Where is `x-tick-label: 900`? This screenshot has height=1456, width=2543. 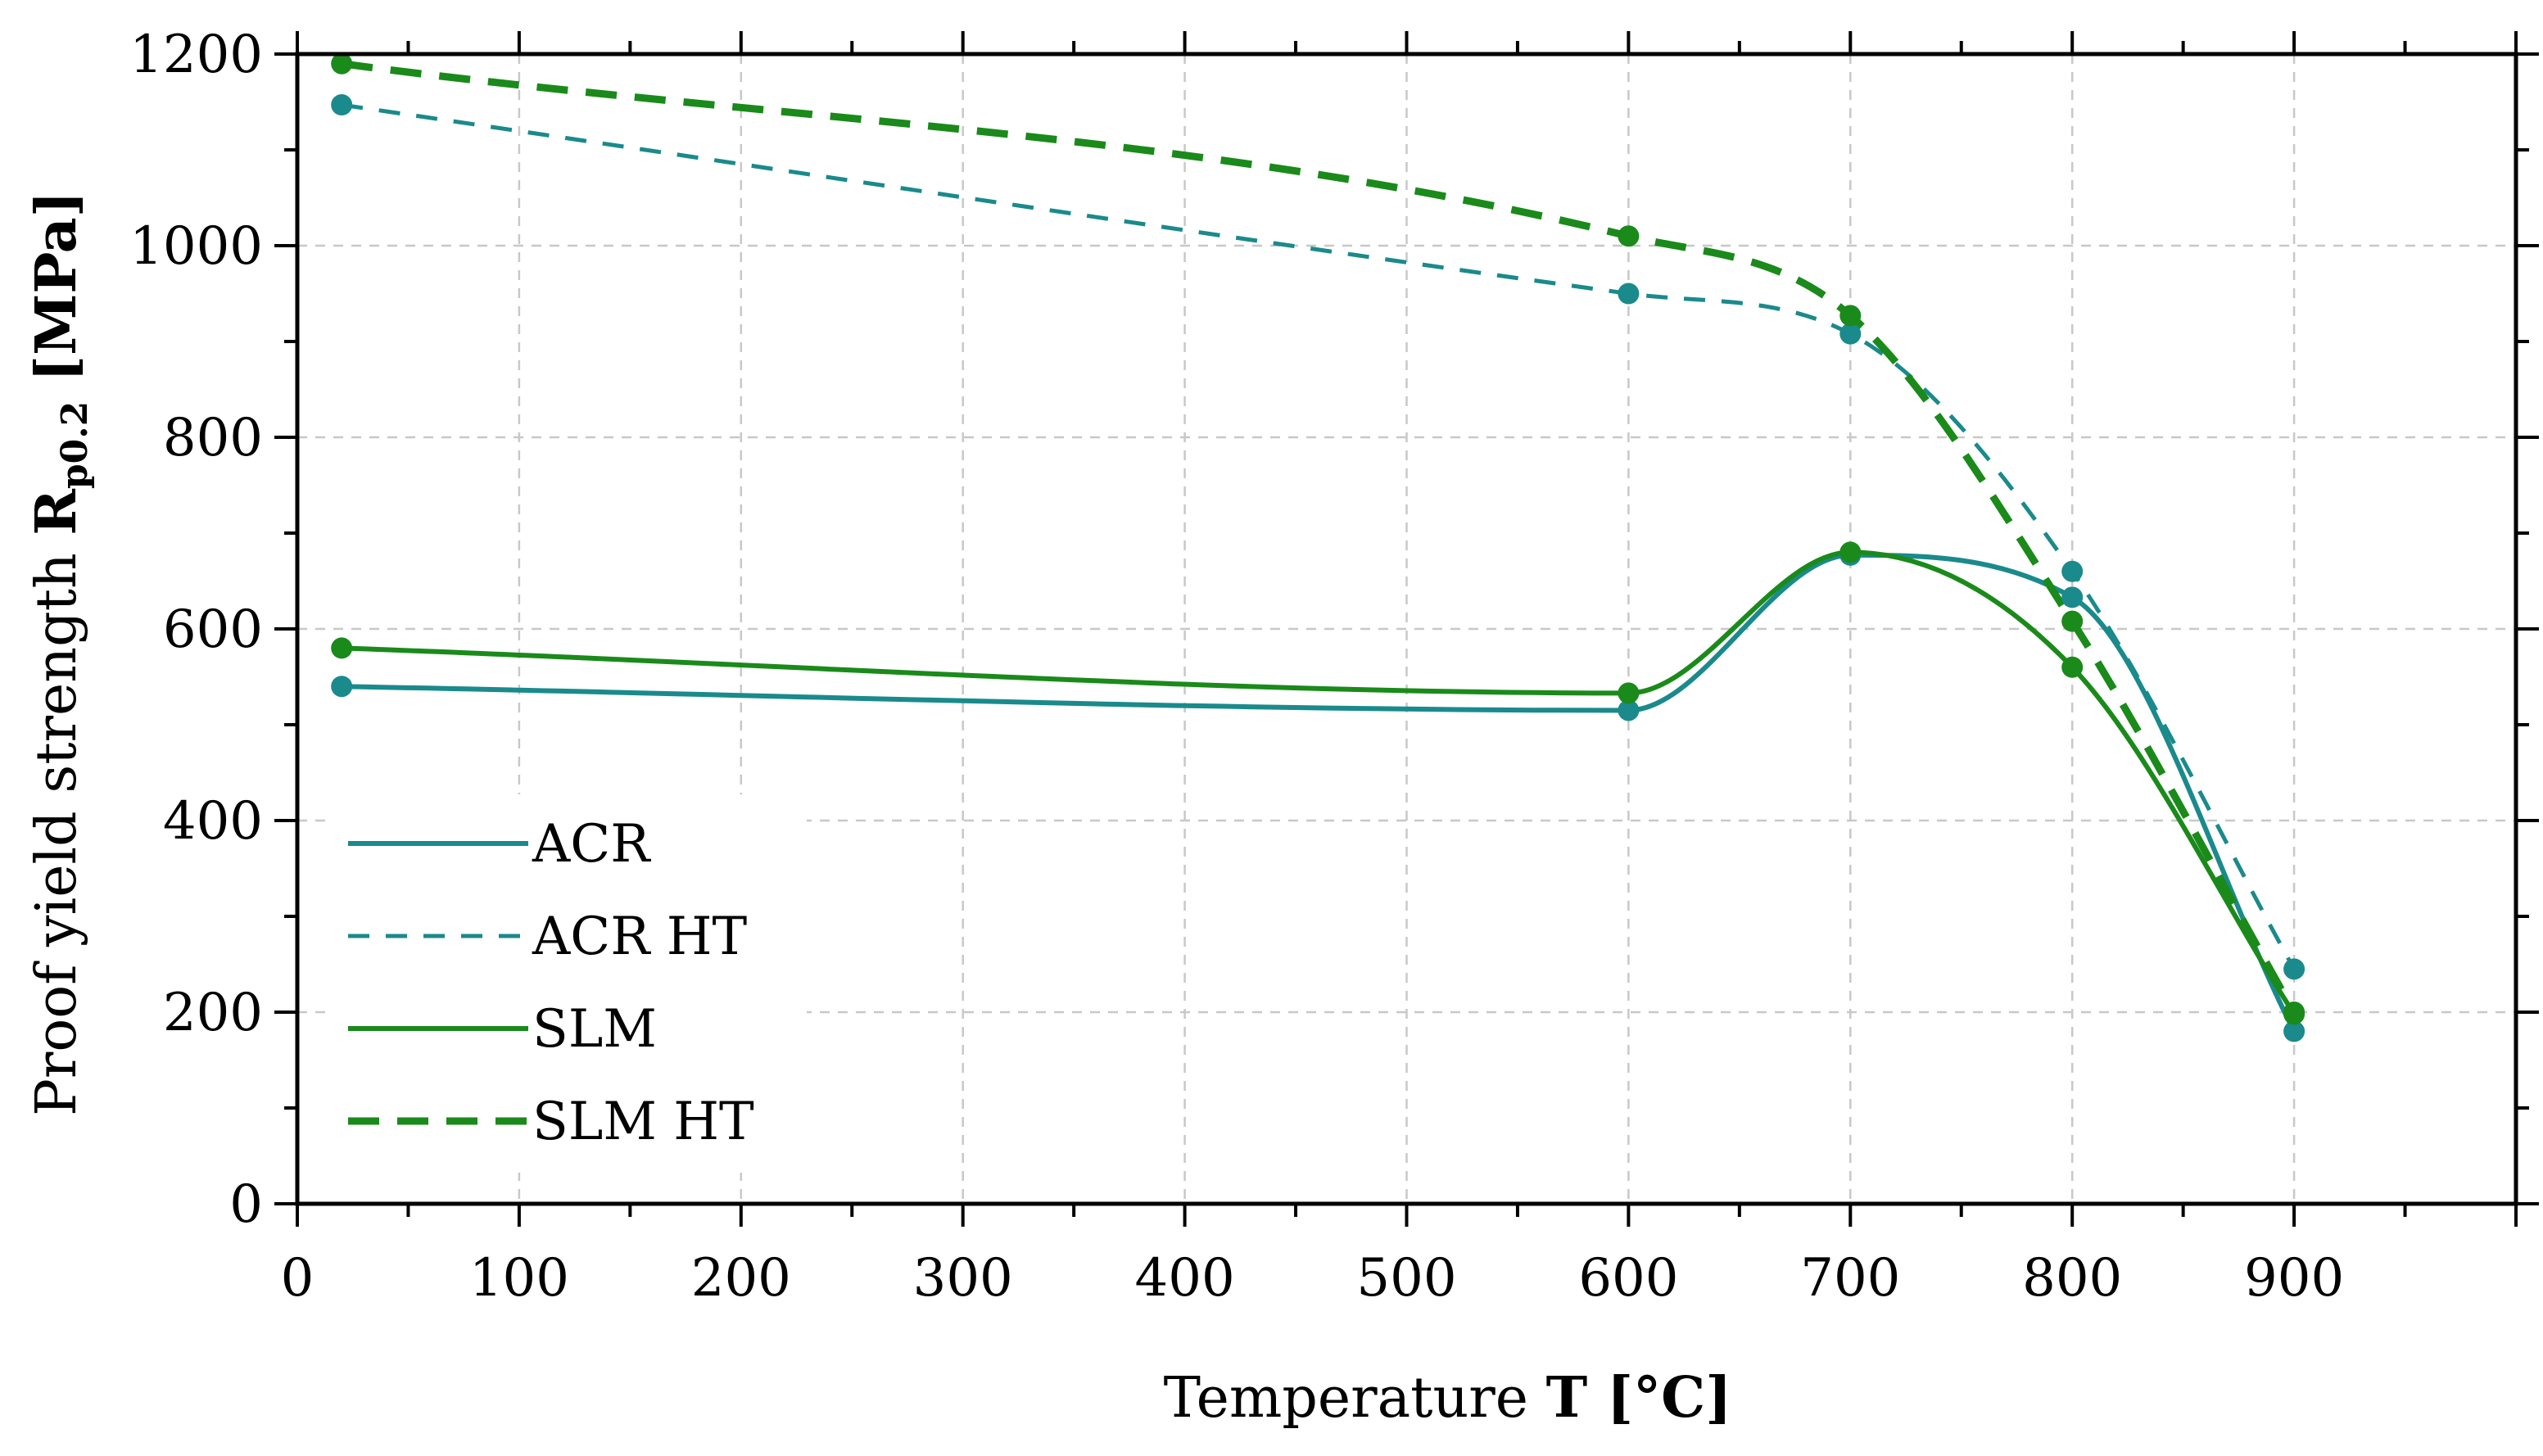 x-tick-label: 900 is located at coordinates (2294, 1278).